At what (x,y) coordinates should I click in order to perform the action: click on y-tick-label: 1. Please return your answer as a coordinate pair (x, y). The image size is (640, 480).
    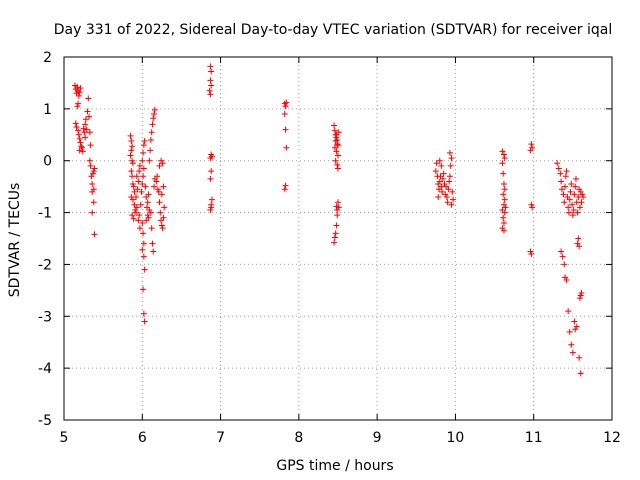
    Looking at the image, I should click on (47, 110).